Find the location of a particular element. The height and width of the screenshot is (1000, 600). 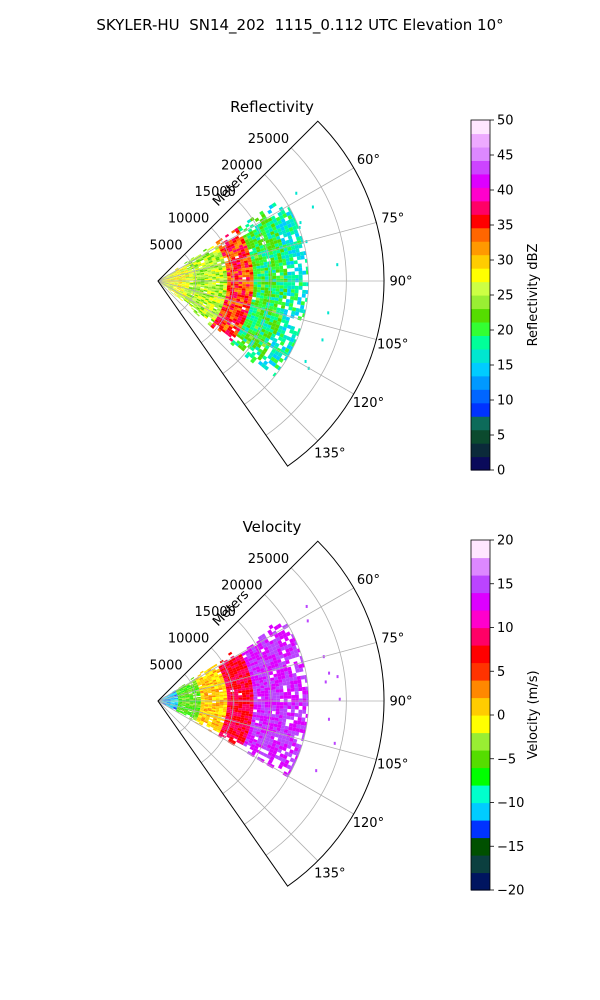

azimuth-tick-label: 135° is located at coordinates (329, 453).